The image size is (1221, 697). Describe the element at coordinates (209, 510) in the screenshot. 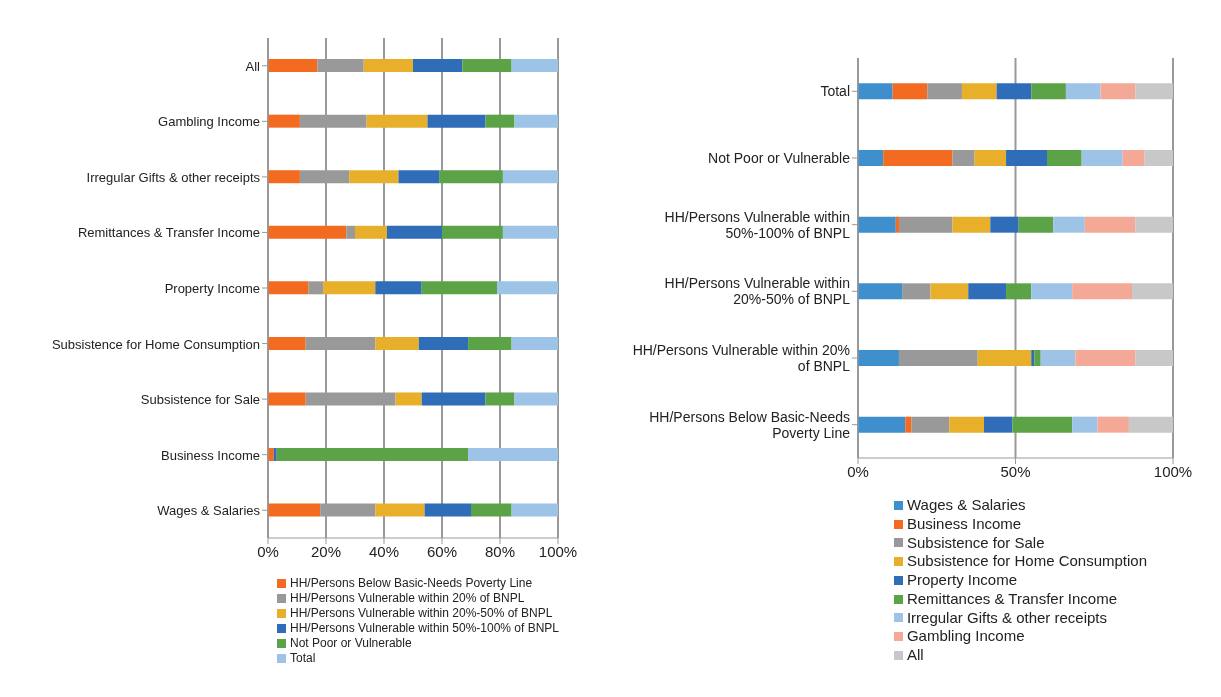

I see `y-tick-label: Wages & Salaries` at that location.